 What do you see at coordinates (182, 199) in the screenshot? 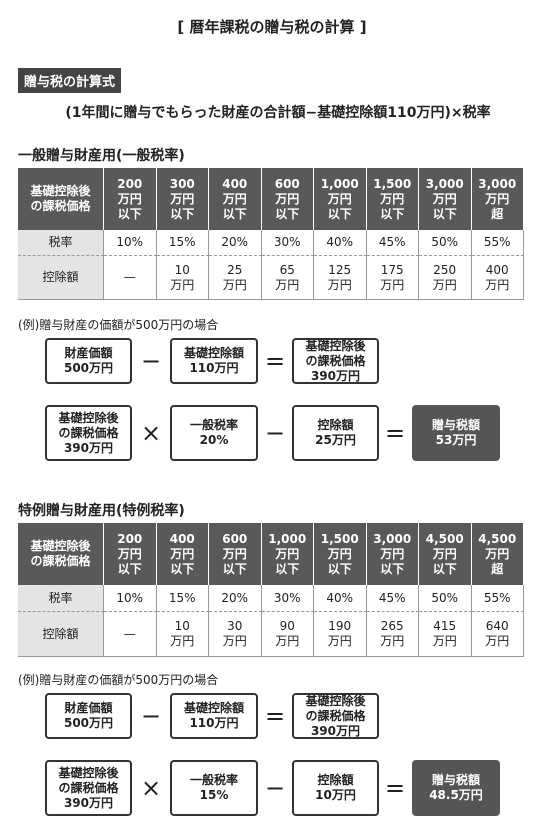
I see `table-header-cell: 300 万円 以下` at bounding box center [182, 199].